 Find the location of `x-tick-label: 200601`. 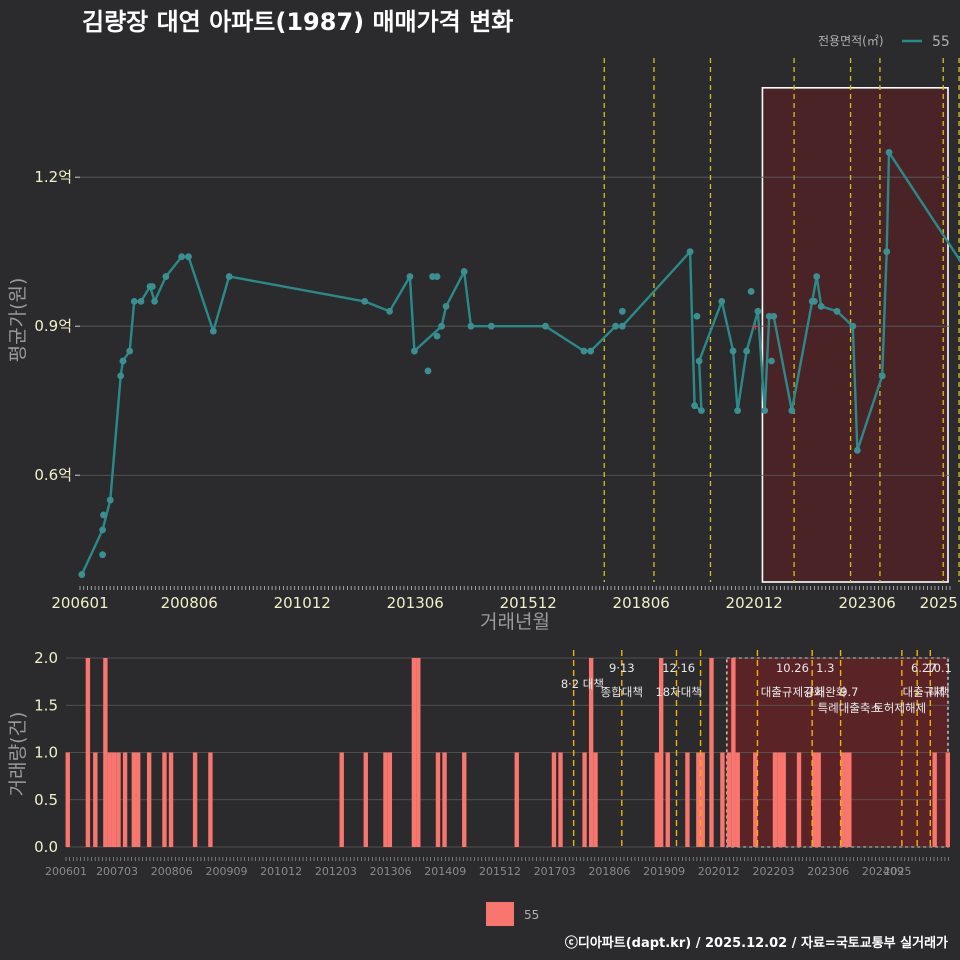

x-tick-label: 200601 is located at coordinates (79, 603).